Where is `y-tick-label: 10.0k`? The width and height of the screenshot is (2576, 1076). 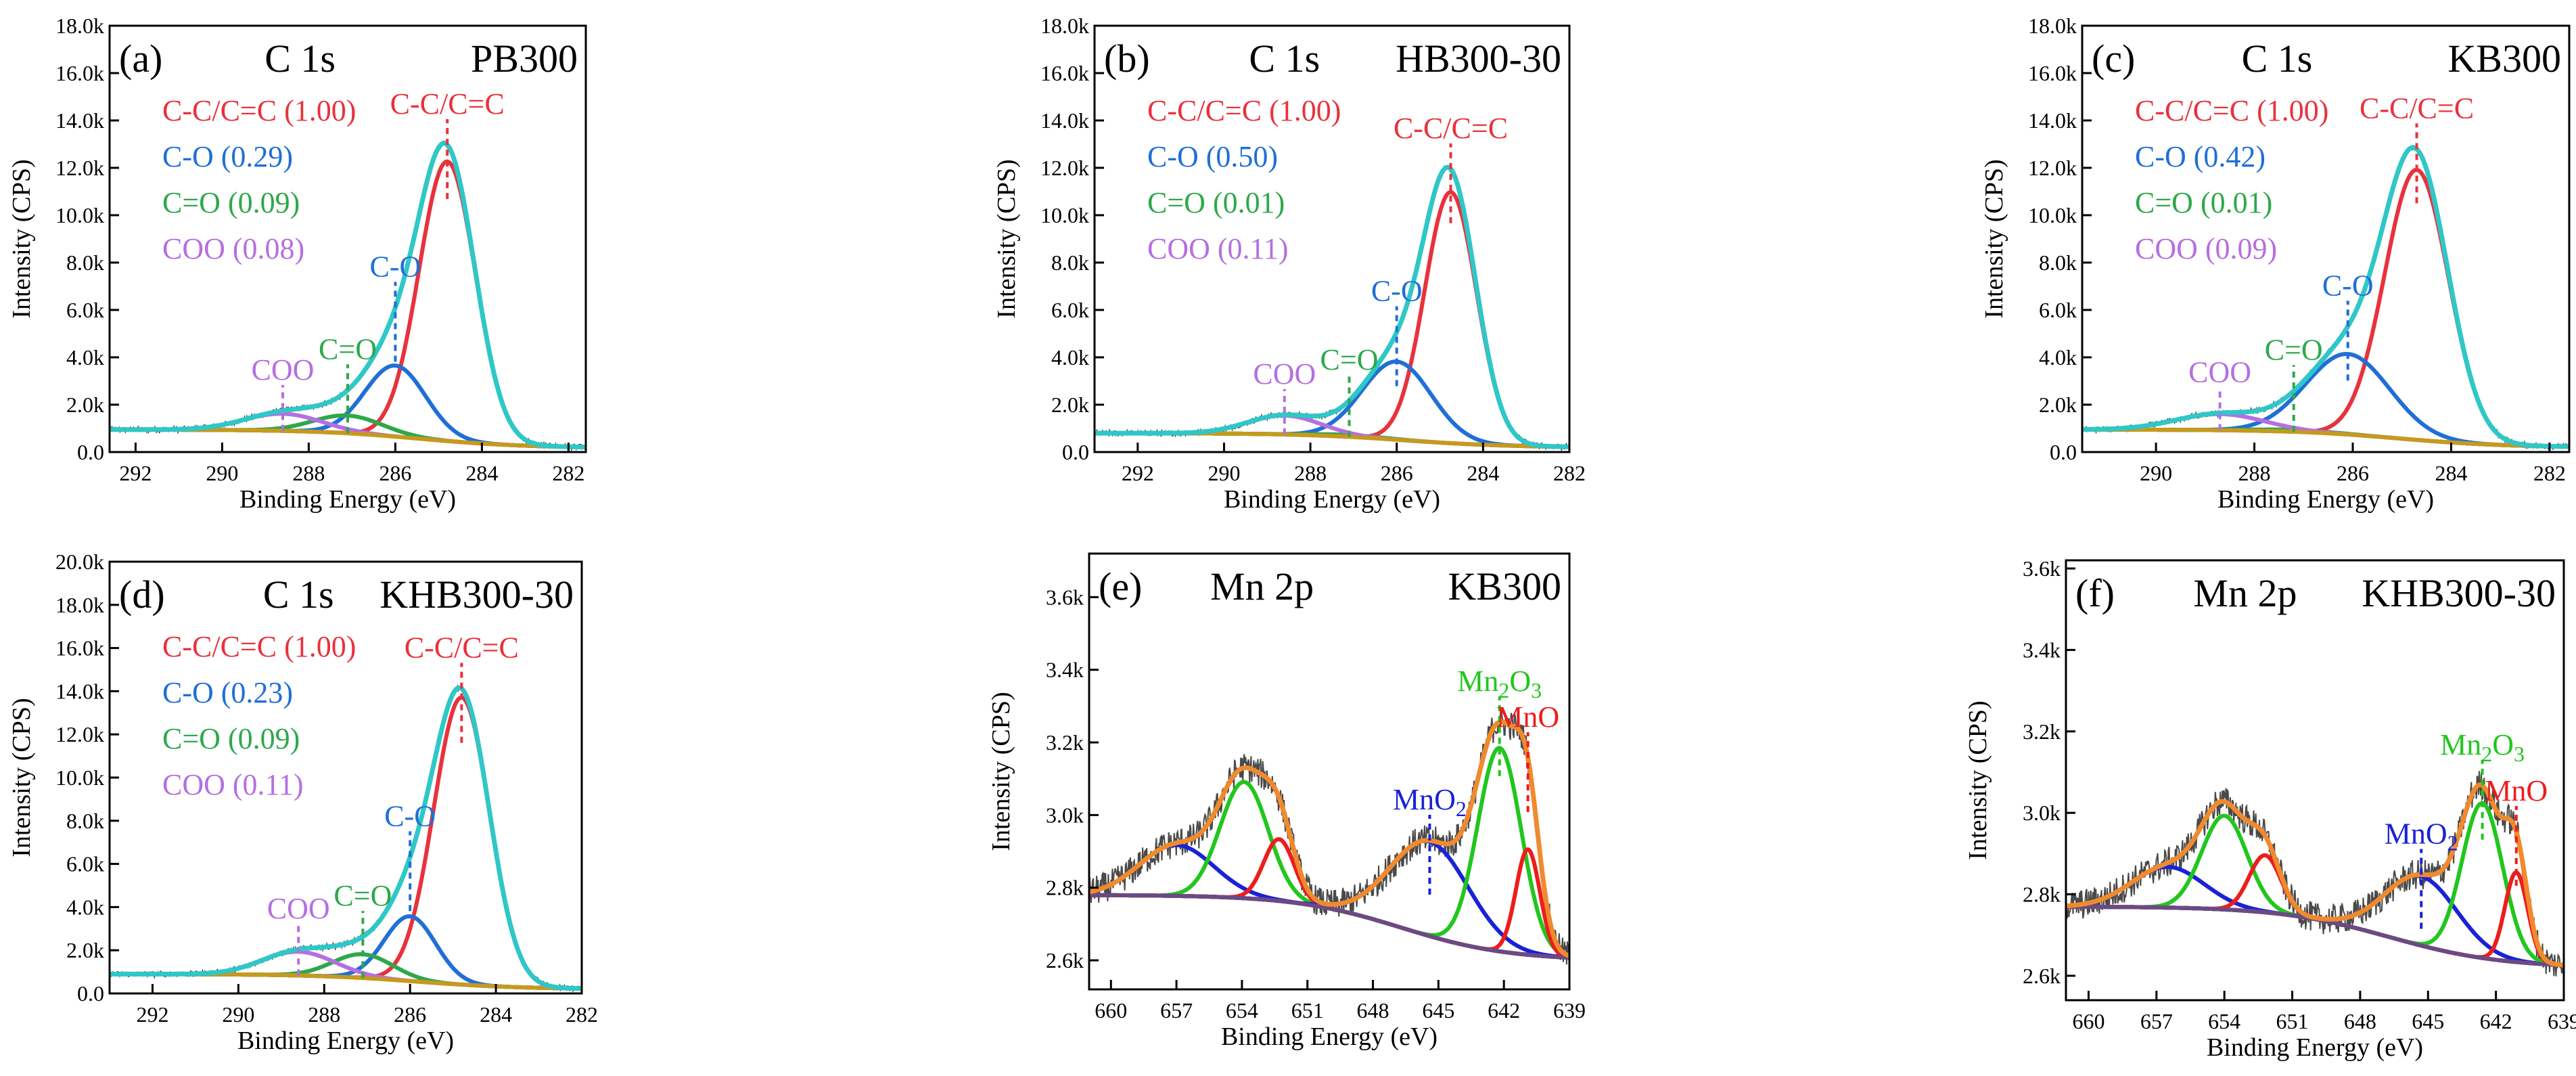
y-tick-label: 10.0k is located at coordinates (2052, 215).